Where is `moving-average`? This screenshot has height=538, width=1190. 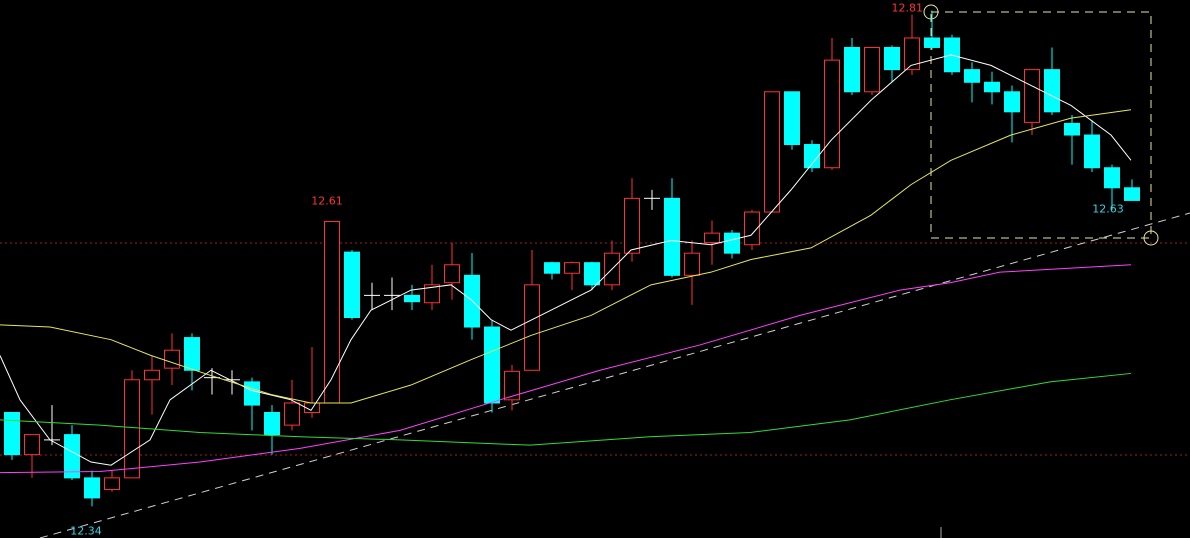 moving-average is located at coordinates (566, 409).